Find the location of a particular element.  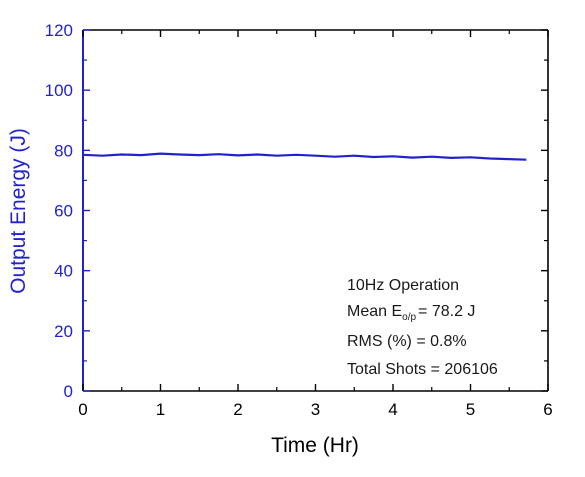

annotation-mean: Mean Eo/p = 78.2 J is located at coordinates (411, 313).